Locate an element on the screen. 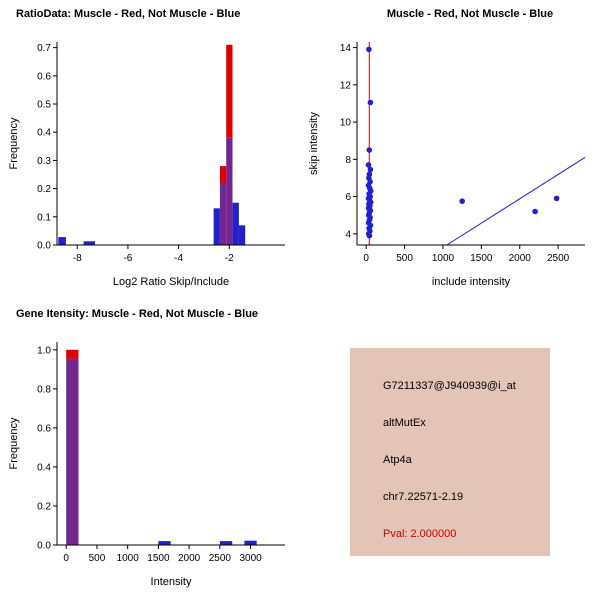 The height and width of the screenshot is (600, 600). y-tick-label: 0.8 is located at coordinates (44, 389).